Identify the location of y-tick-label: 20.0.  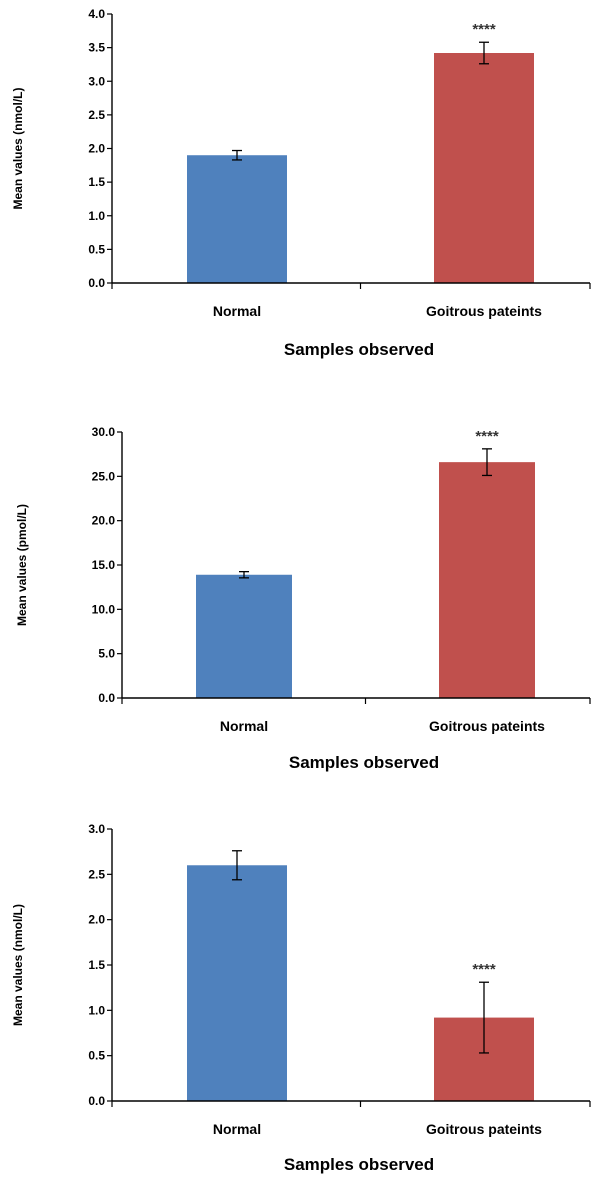
(104, 521).